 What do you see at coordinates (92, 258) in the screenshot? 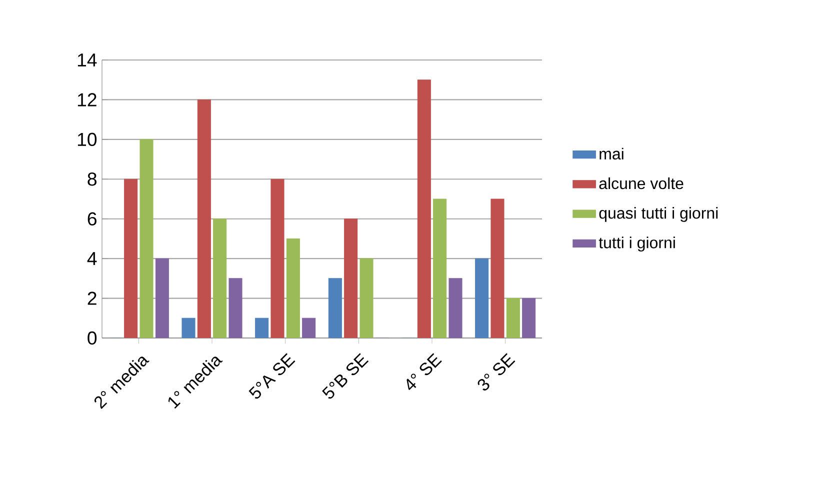
I see `y-tick-label: 4` at bounding box center [92, 258].